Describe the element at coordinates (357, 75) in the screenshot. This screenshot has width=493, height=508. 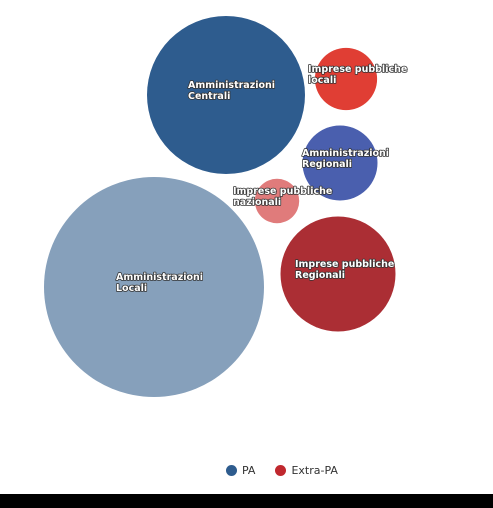
I see `bubble-label: Imprese pubbliche locali` at that location.